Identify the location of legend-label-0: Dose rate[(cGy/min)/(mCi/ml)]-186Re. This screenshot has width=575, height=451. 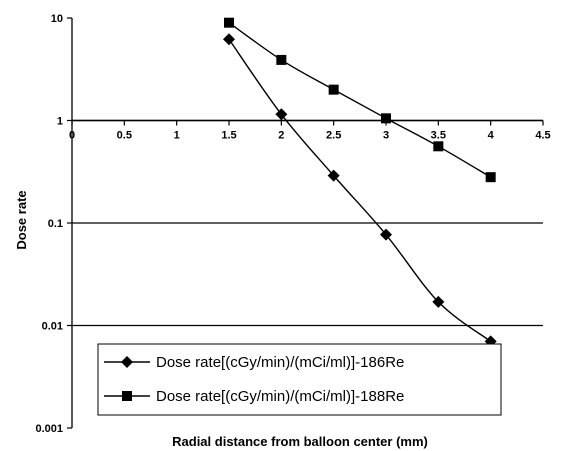
(280, 362).